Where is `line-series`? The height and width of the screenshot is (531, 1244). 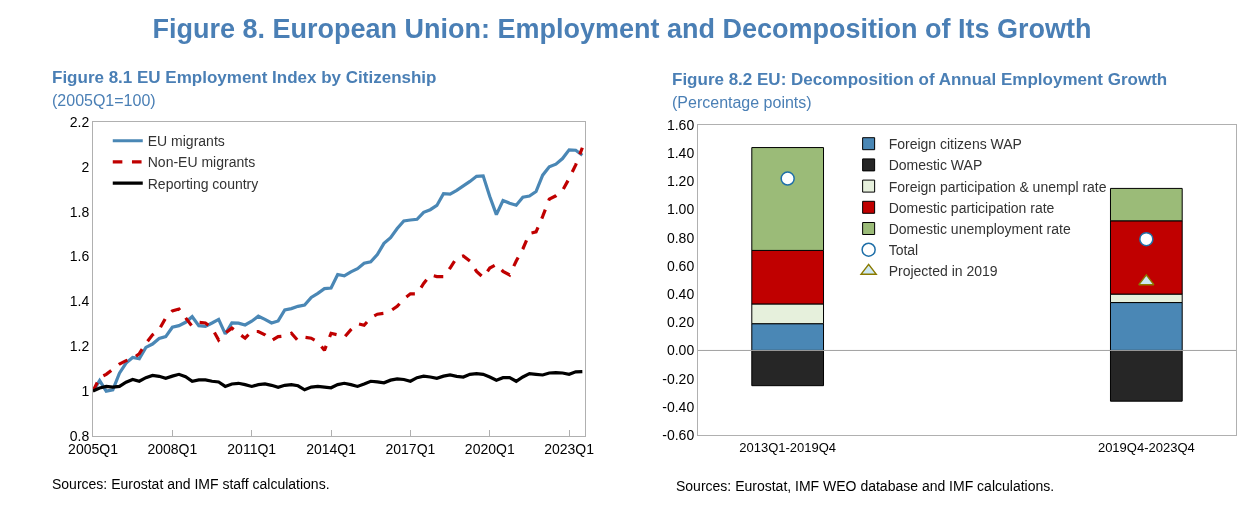 line-series is located at coordinates (338, 381).